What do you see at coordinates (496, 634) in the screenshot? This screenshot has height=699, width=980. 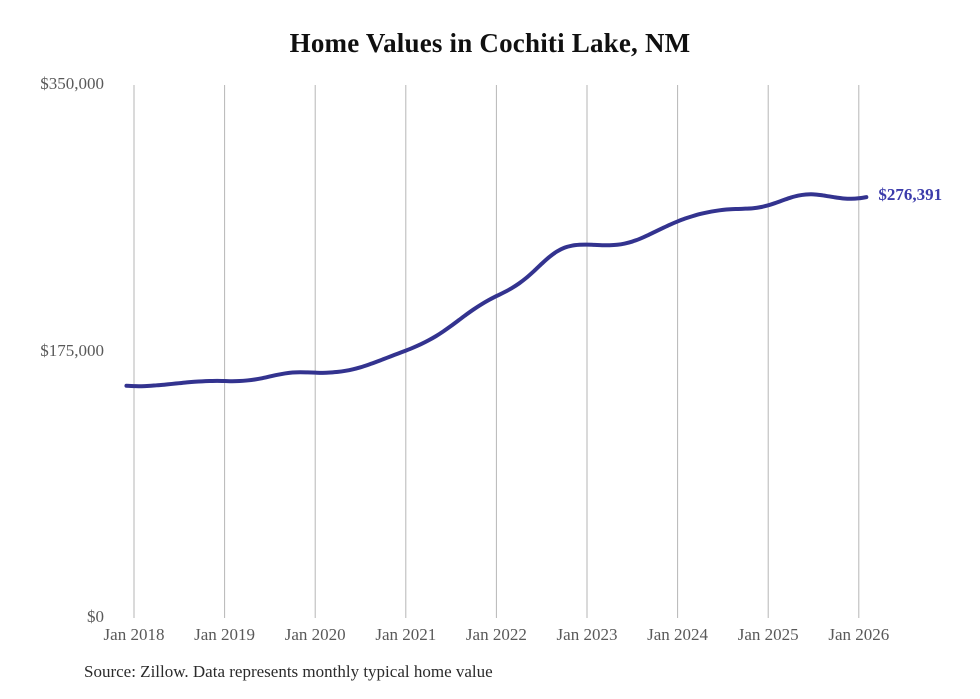 I see `x-axis-tick-label: Jan 2022` at bounding box center [496, 634].